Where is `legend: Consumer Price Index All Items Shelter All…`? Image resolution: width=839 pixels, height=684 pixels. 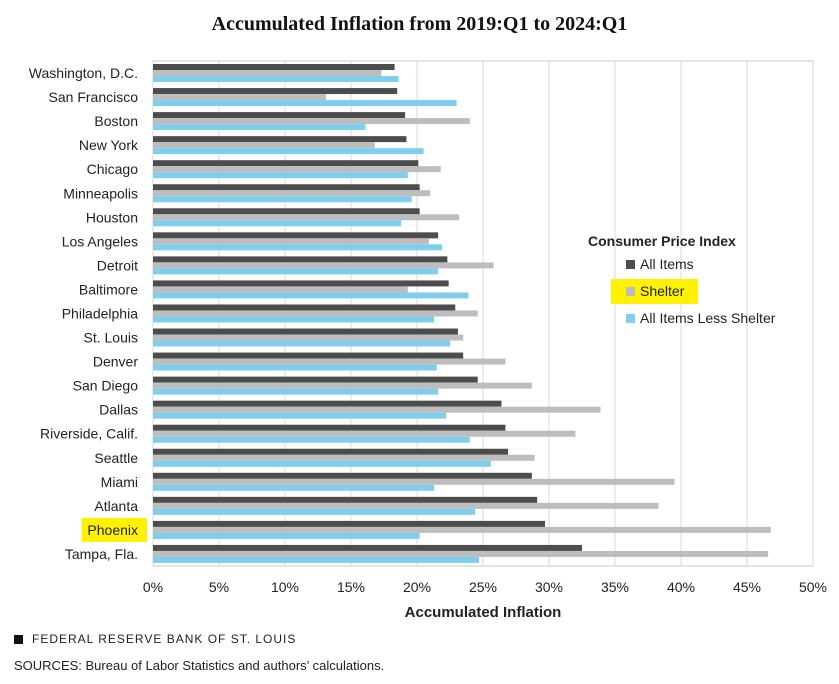 legend: Consumer Price Index All Items Shelter All… is located at coordinates (682, 279).